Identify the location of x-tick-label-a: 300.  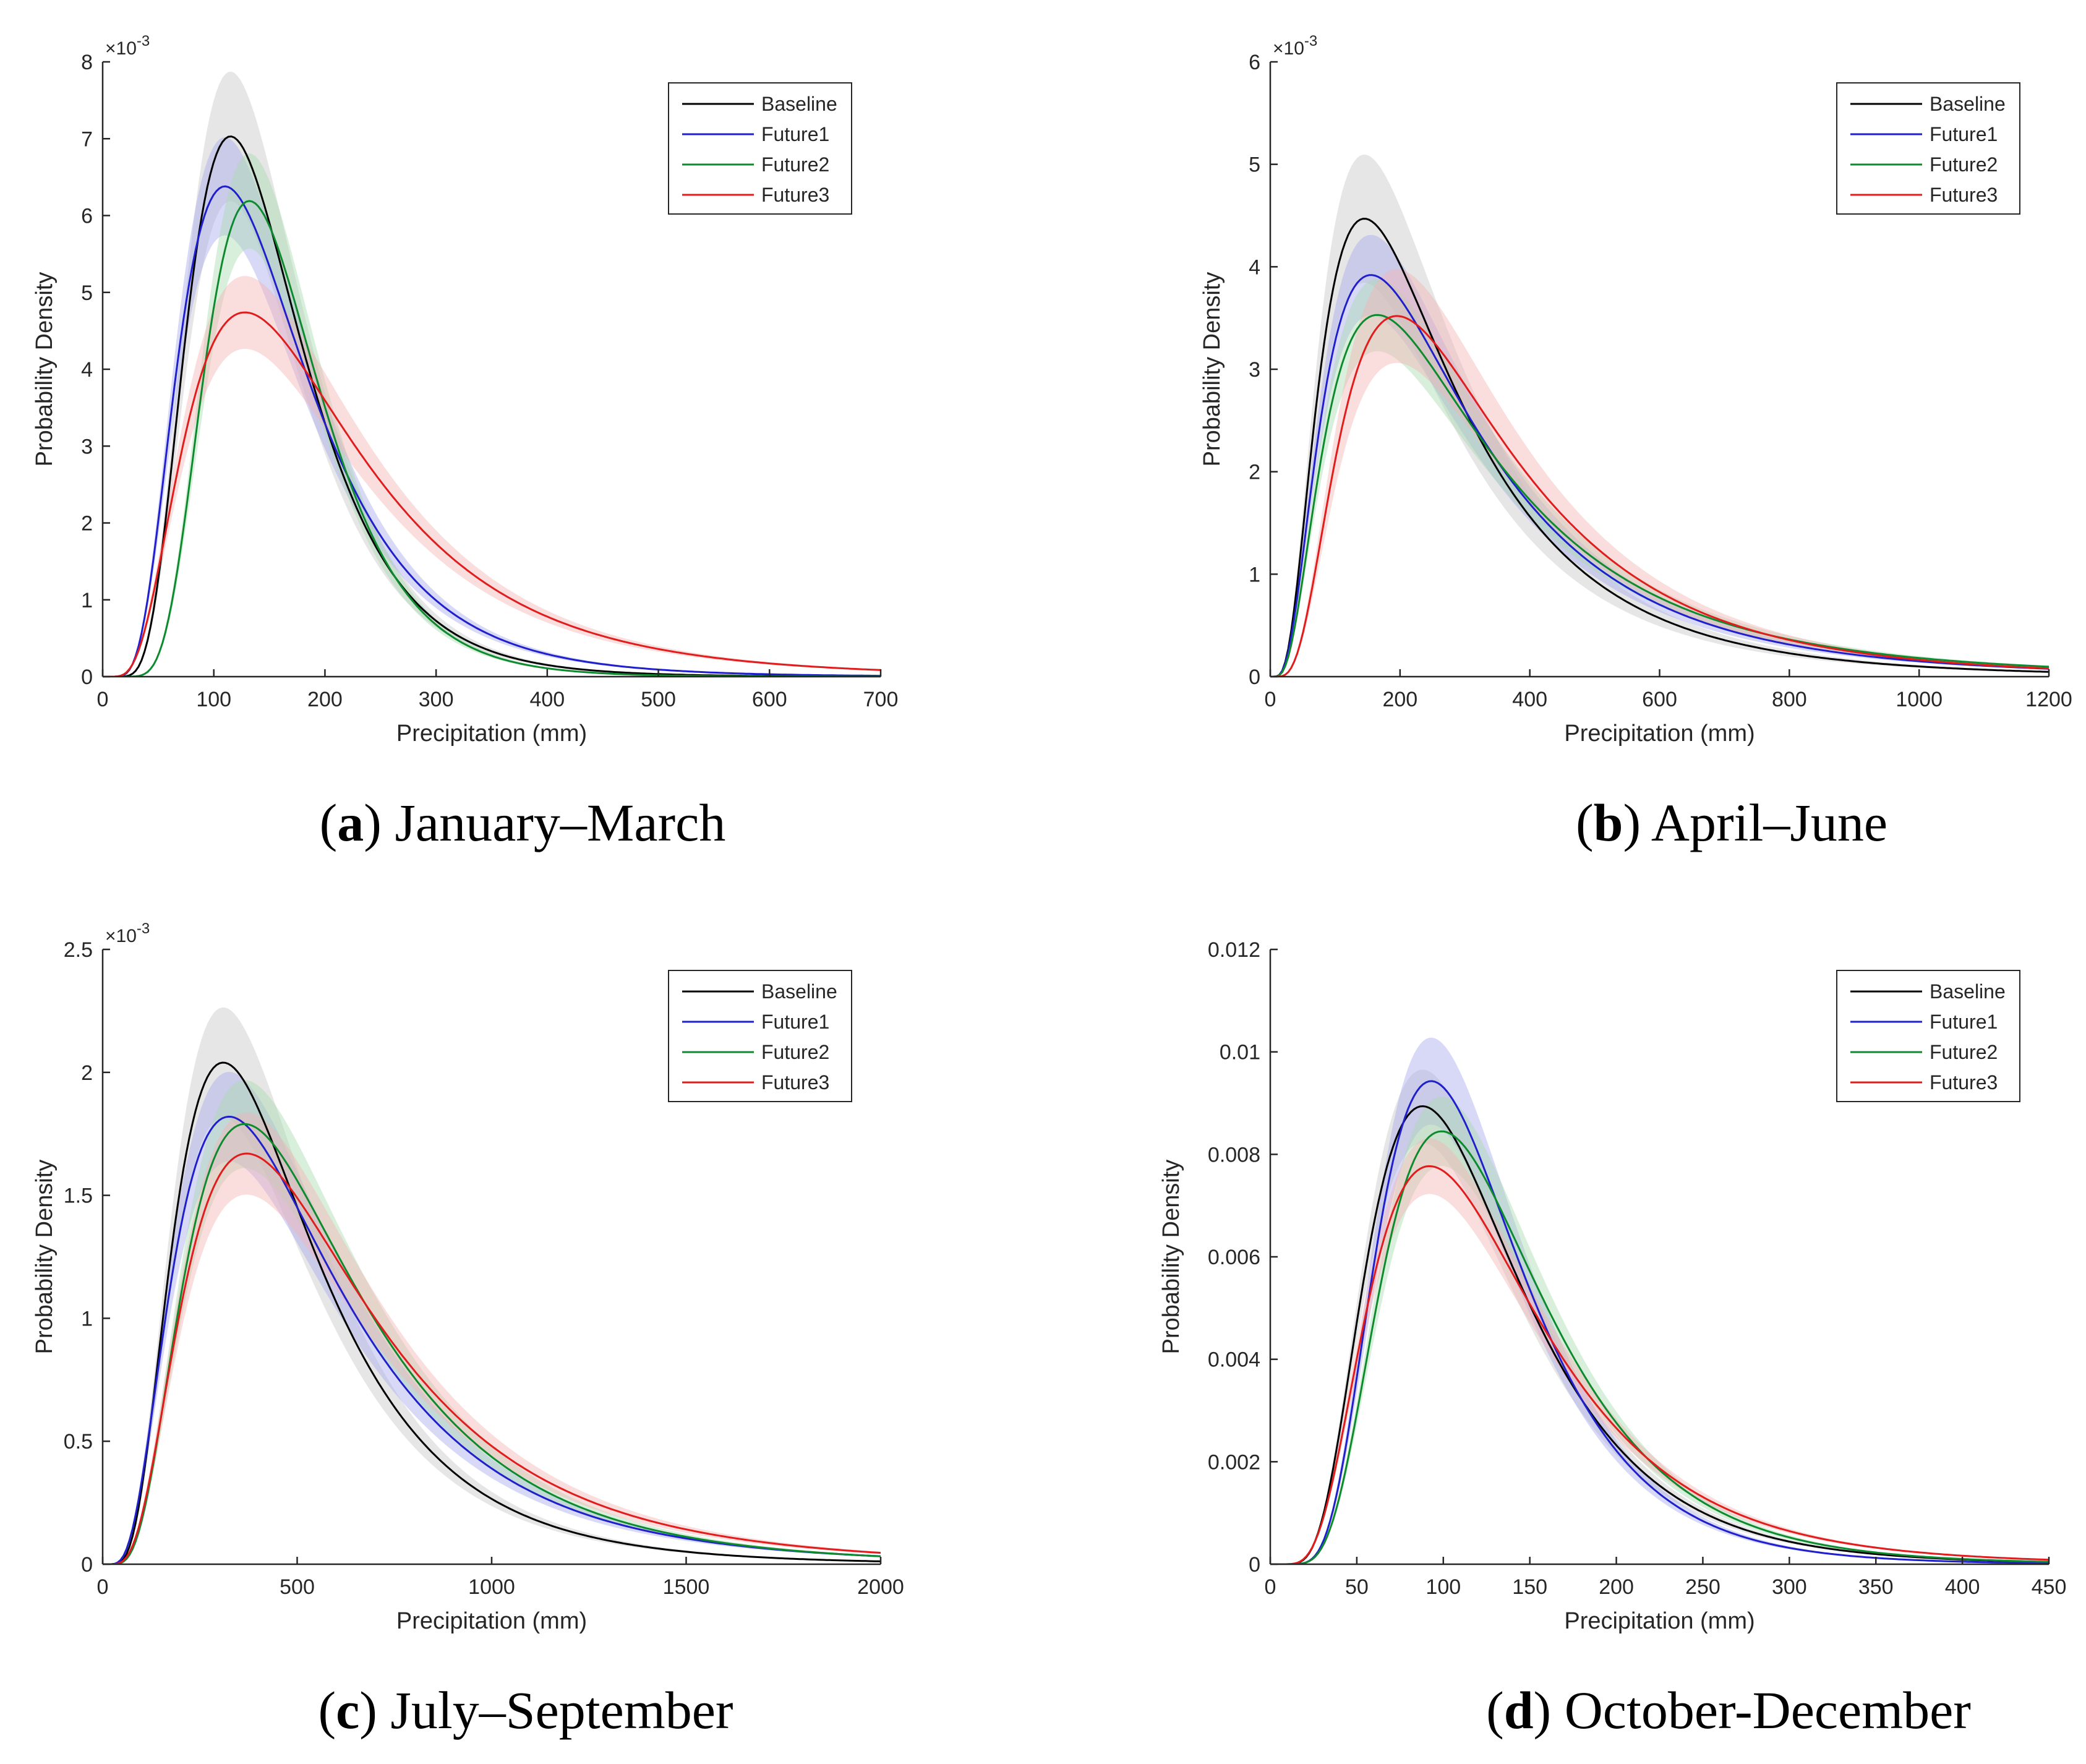
(436, 700).